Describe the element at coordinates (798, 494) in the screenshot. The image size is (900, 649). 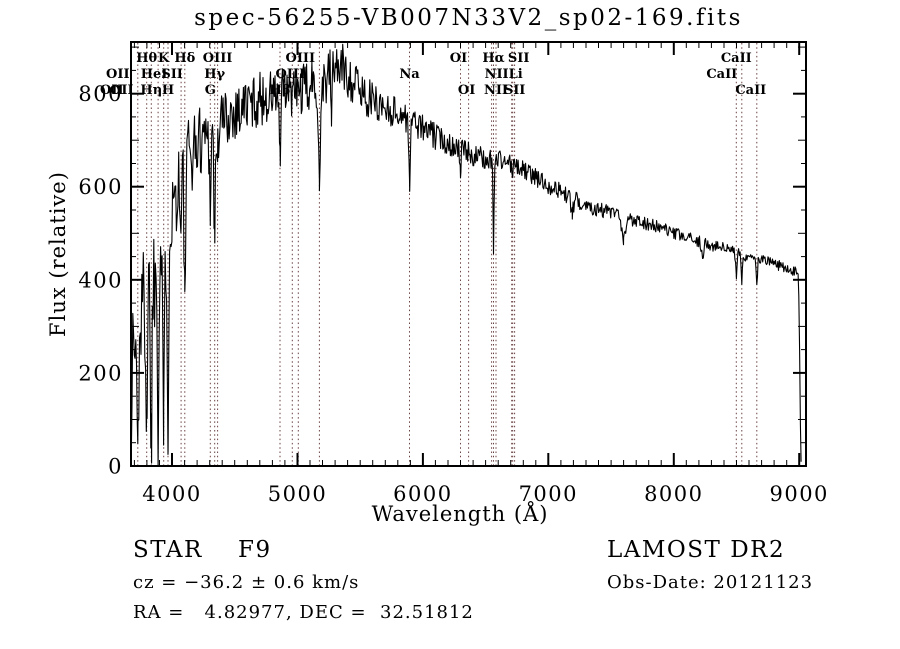
I see `x-tick-label: 9000` at that location.